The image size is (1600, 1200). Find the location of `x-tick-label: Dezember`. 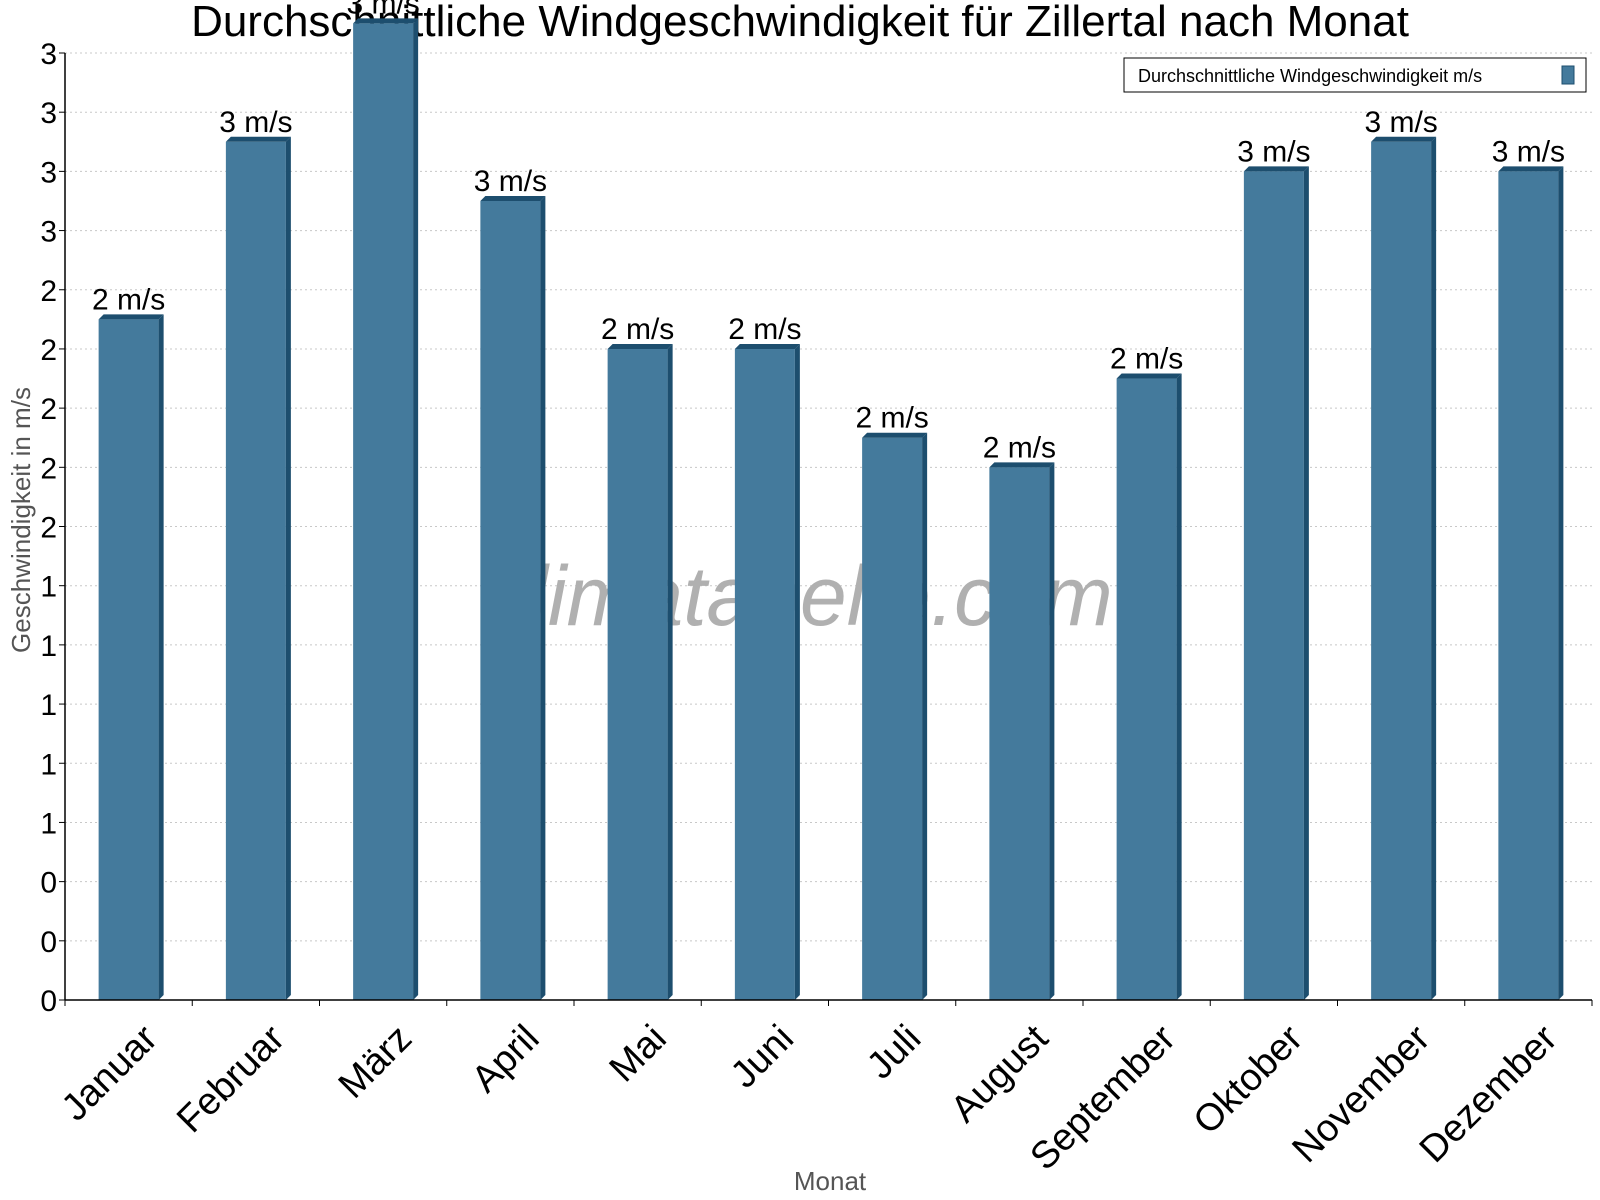

x-tick-label: Dezember is located at coordinates (1489, 1094).